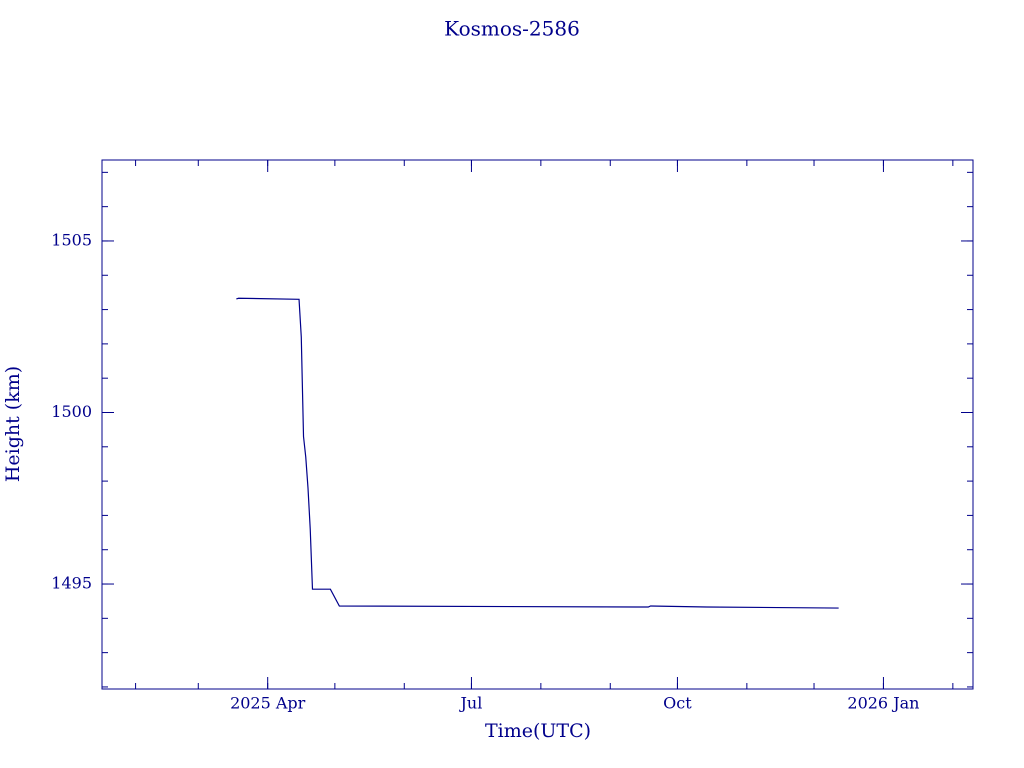  What do you see at coordinates (71, 239) in the screenshot?
I see `y-tick-label: 1505` at bounding box center [71, 239].